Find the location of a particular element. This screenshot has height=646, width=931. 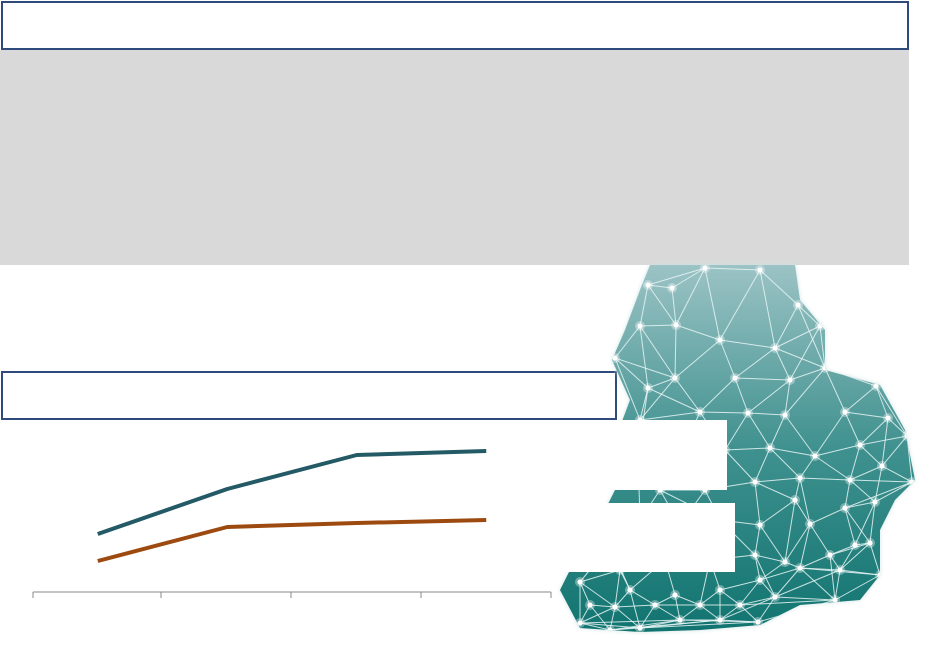

network-node-glow is located at coordinates (907, 436).